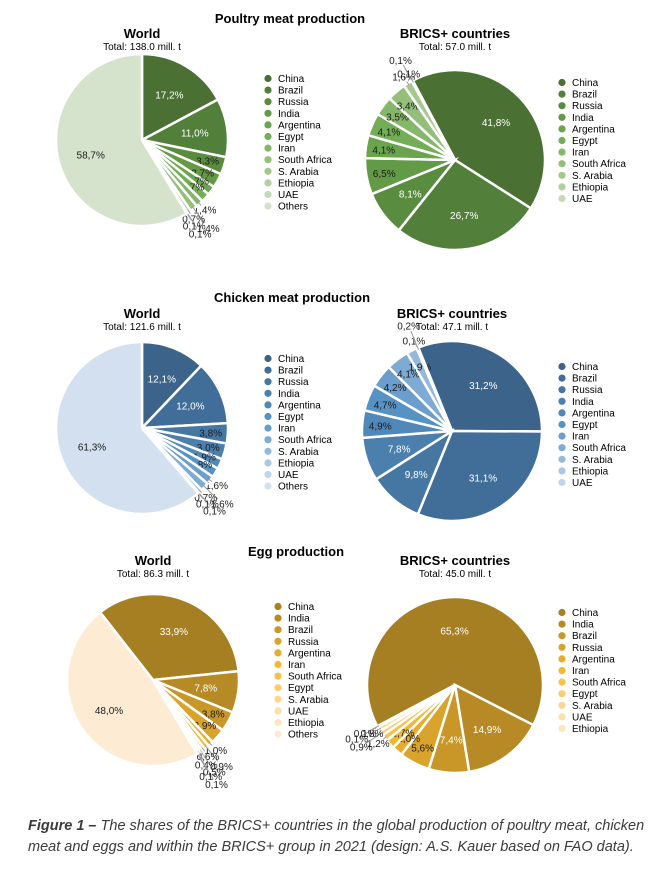  I want to click on slice-label: 11,0%, so click(195, 133).